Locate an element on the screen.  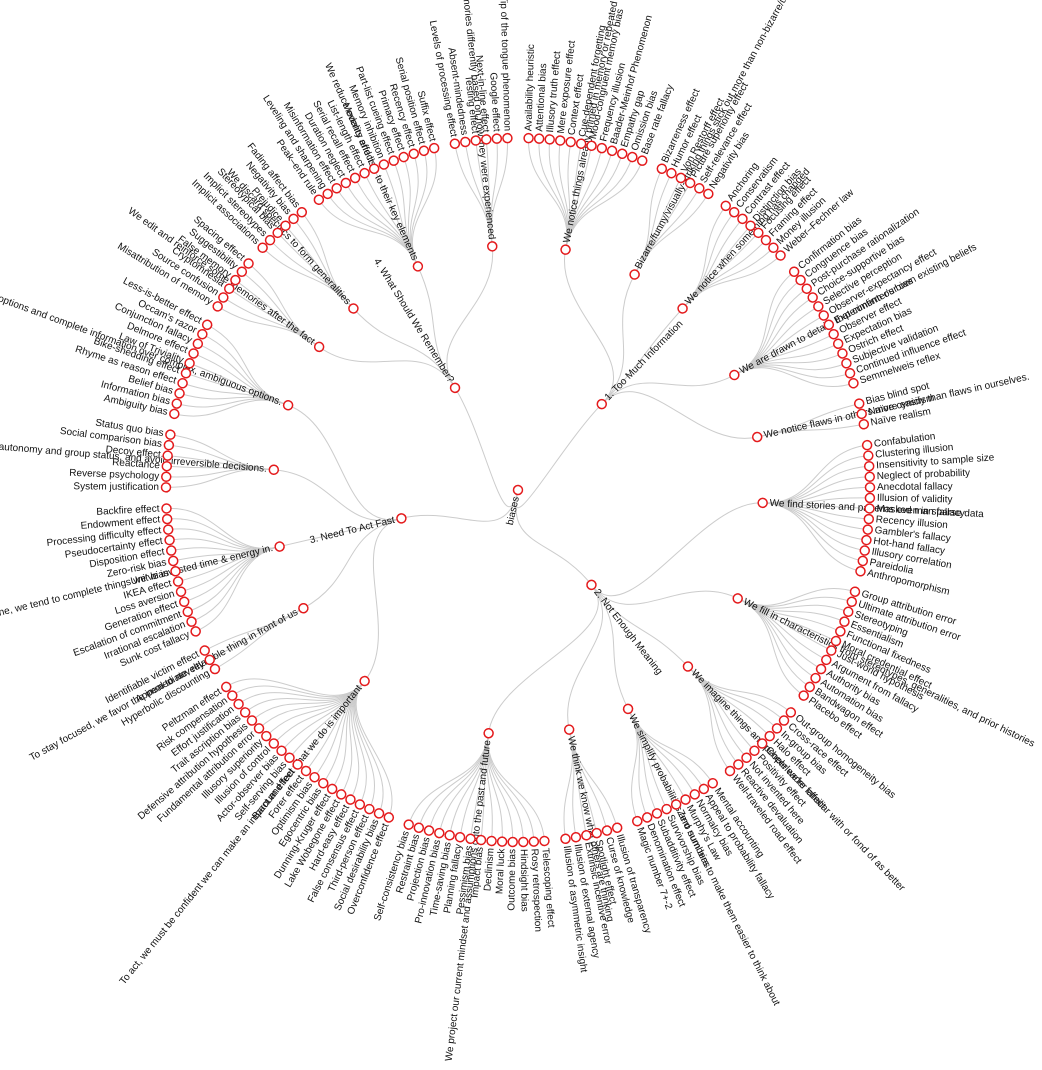
leaf-label: Google effect is located at coordinates (494, 102).